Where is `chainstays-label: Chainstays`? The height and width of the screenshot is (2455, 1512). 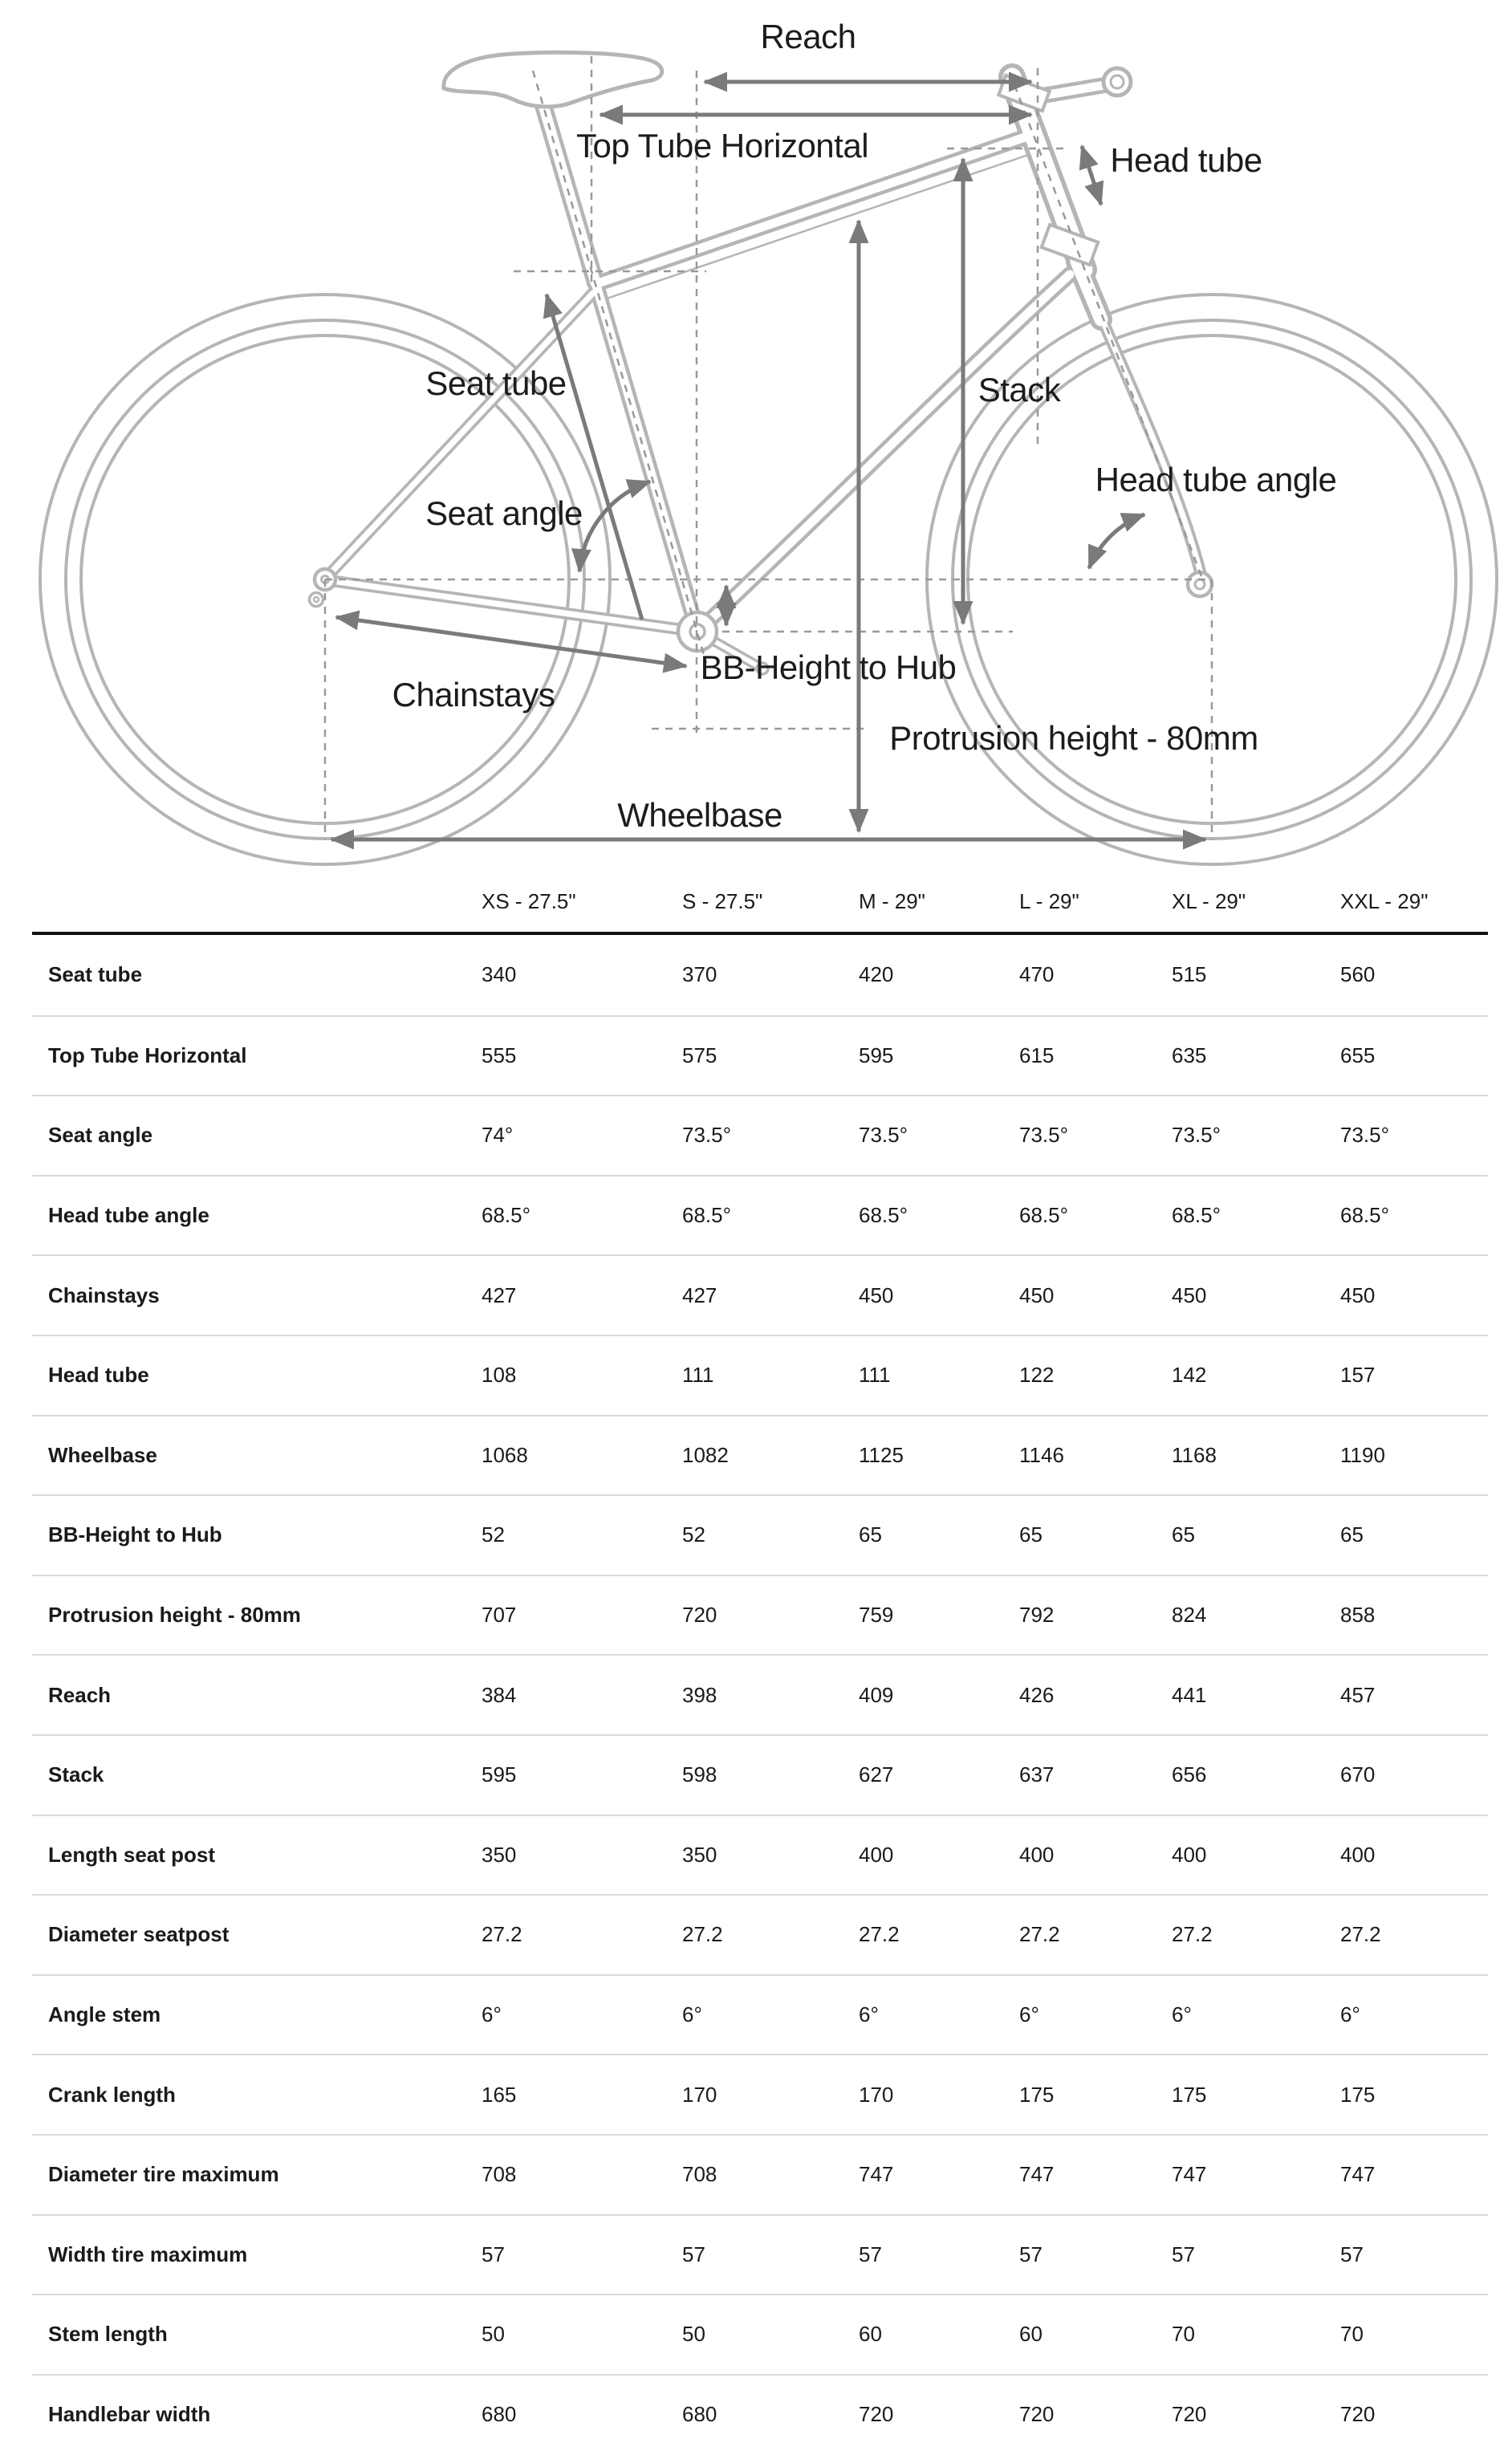
chainstays-label: Chainstays is located at coordinates (474, 694).